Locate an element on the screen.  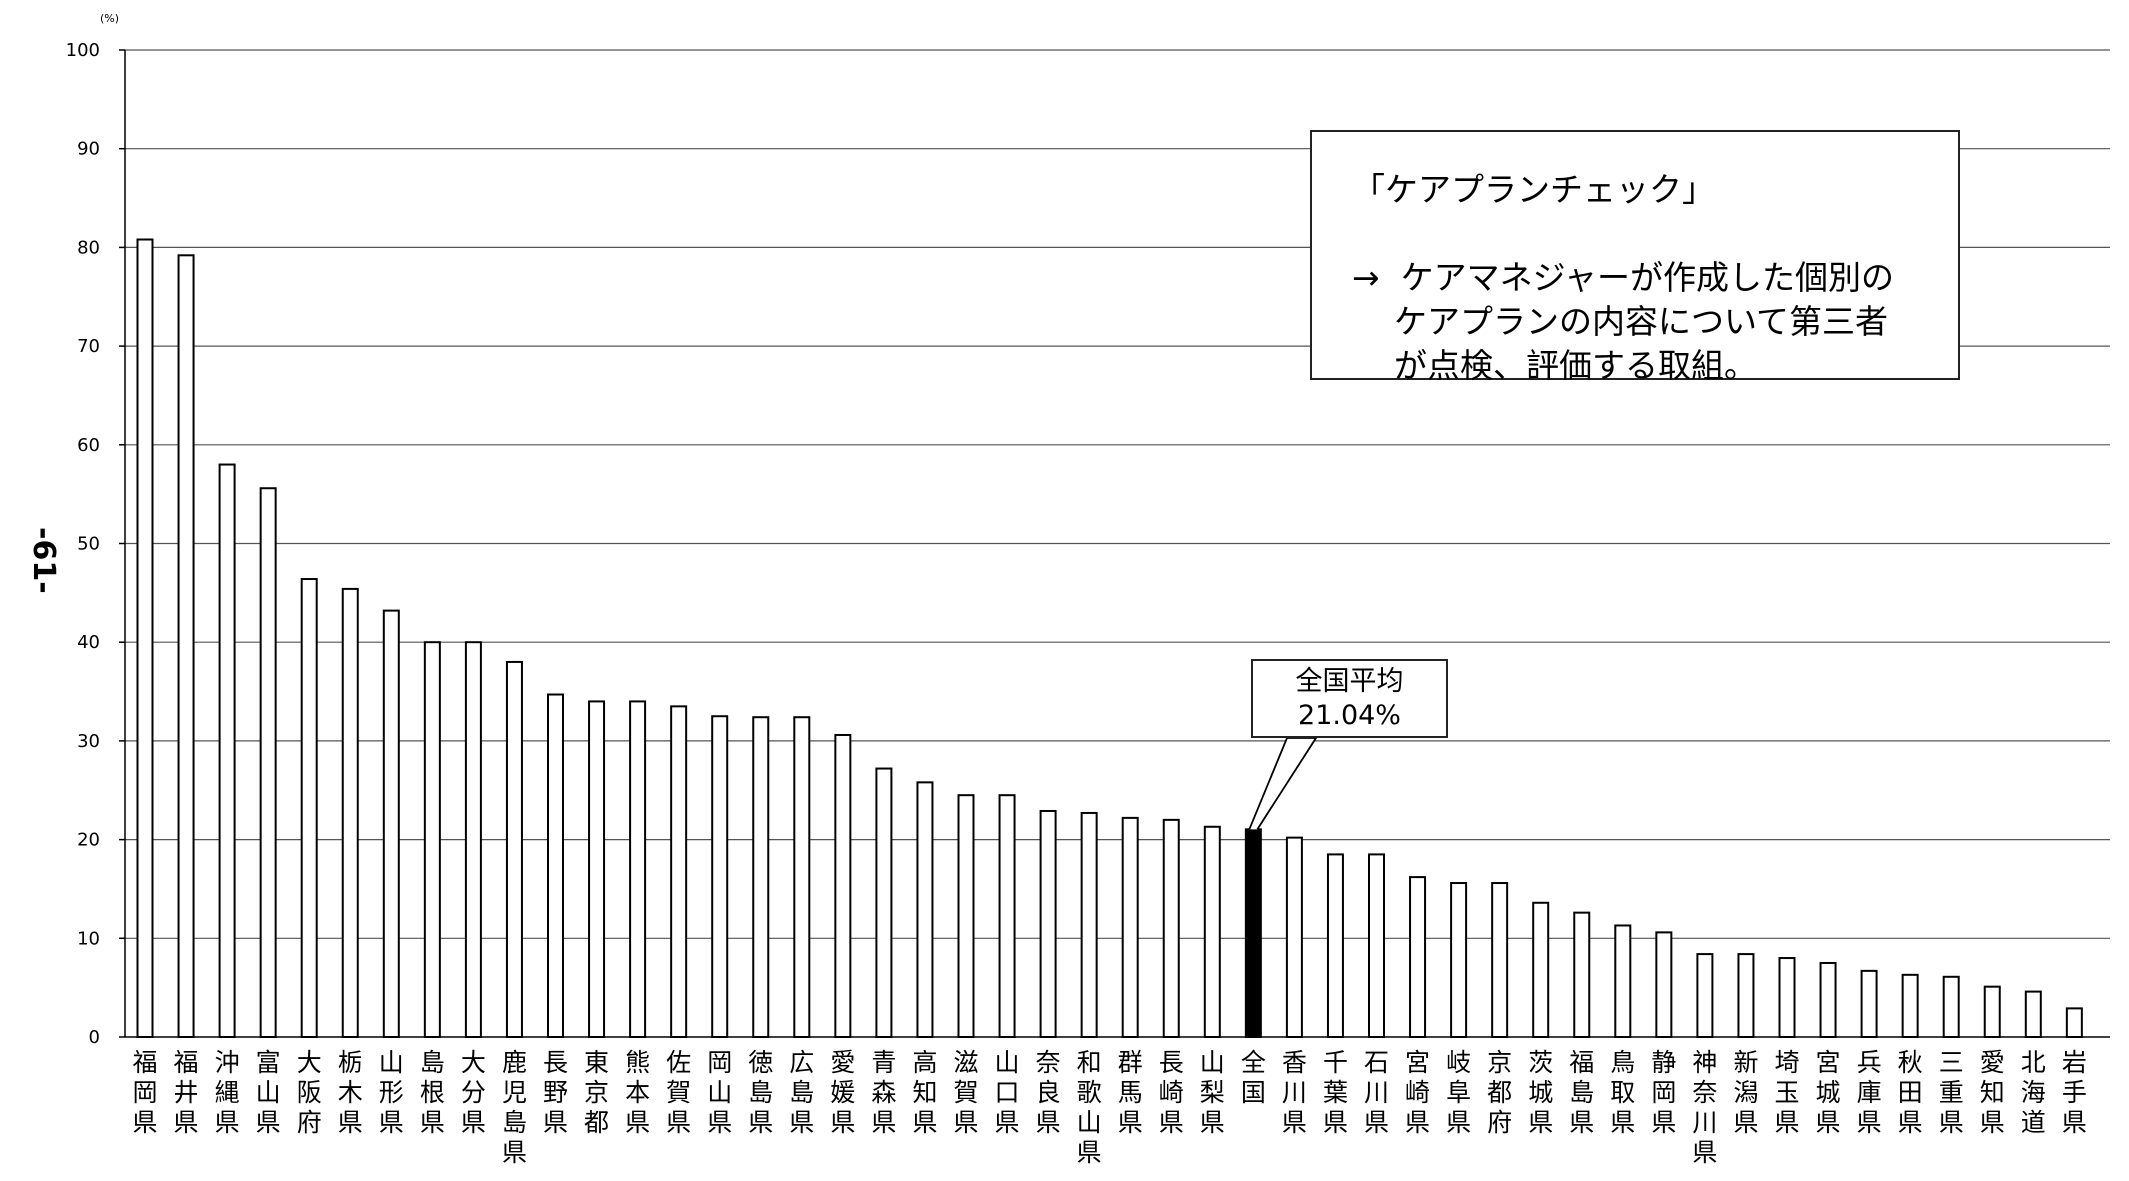
x-tick-label: 高知県 is located at coordinates (924, 1092).